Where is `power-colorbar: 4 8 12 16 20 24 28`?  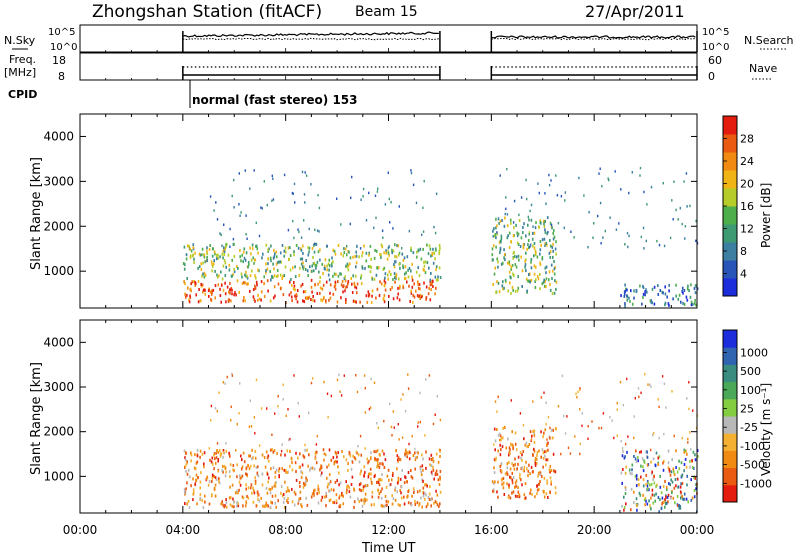 power-colorbar: 4 8 12 16 20 24 28 is located at coordinates (738, 206).